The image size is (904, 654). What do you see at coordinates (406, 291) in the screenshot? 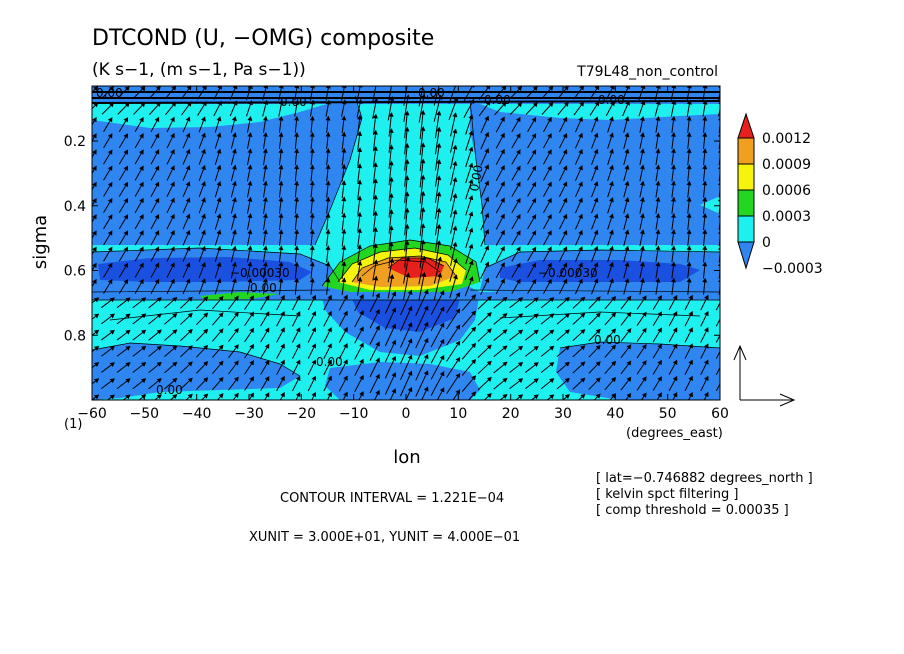
I see `contour-line` at bounding box center [406, 291].